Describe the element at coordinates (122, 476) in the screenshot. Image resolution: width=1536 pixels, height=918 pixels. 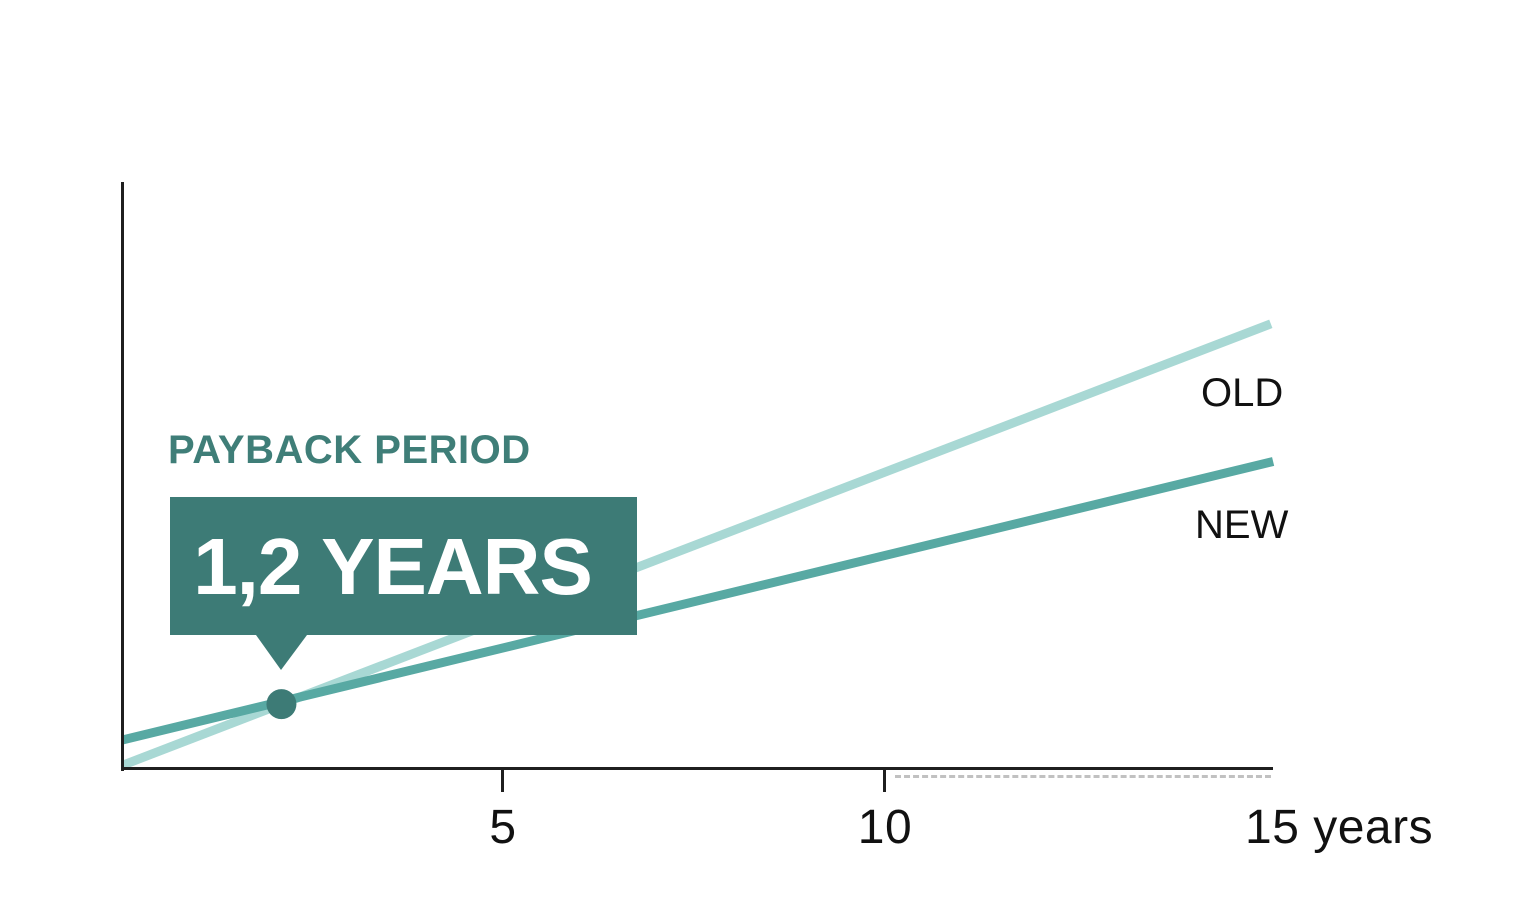
I see `y-axis` at that location.